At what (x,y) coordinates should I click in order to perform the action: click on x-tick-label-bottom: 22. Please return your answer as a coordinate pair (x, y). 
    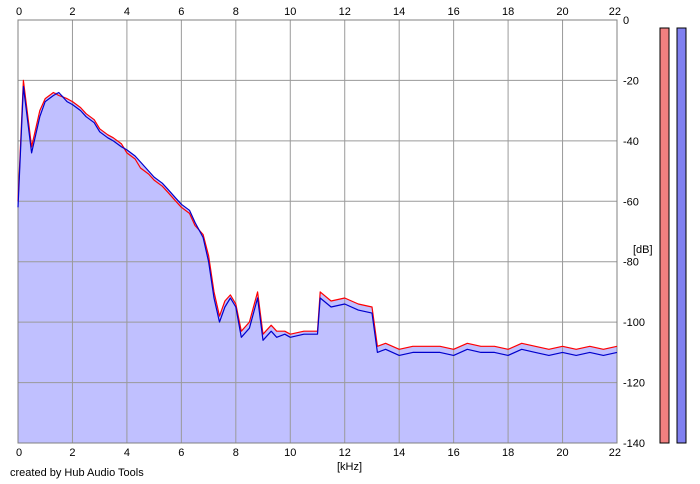
    Looking at the image, I should click on (615, 453).